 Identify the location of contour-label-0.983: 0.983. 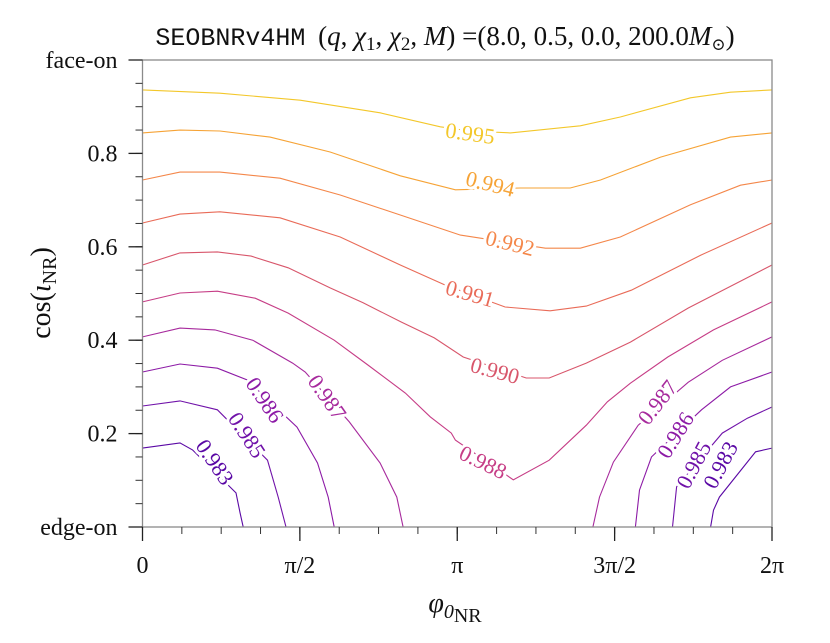
(215, 462).